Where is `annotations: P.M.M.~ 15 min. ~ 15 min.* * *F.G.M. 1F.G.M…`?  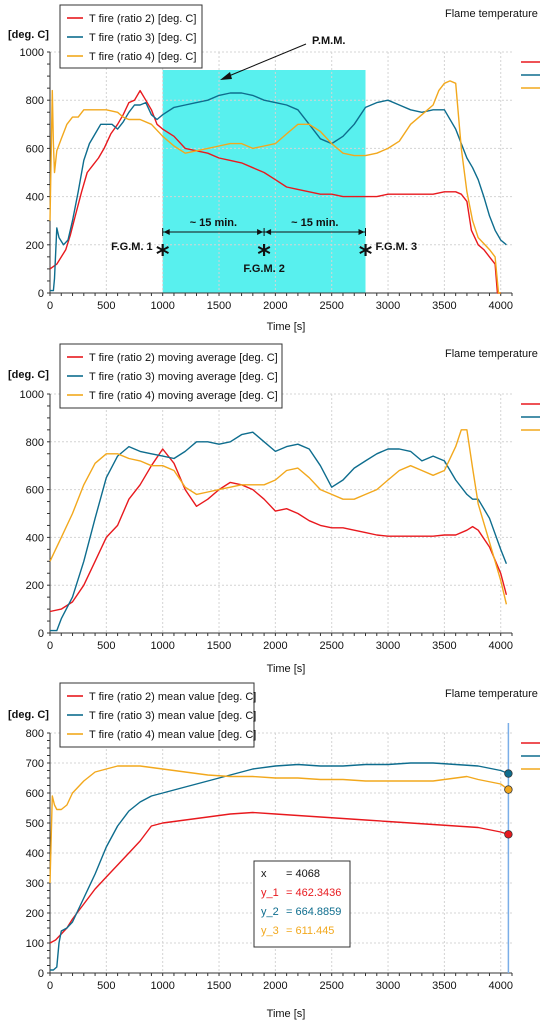
annotations: P.M.M.~ 15 min. ~ 15 min.* * *F.G.M. 1F.G.M… is located at coordinates (264, 155).